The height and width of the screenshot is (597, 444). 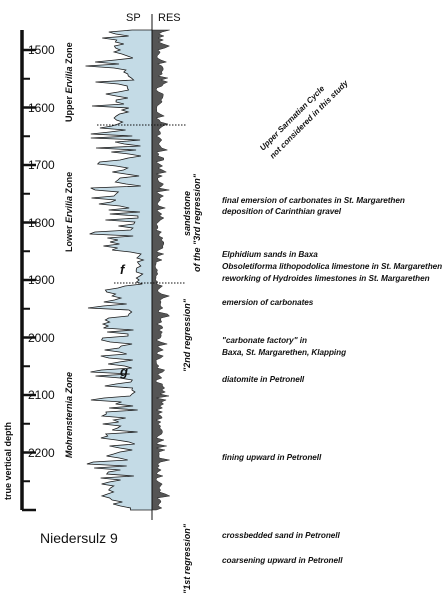 I want to click on note-coarsening-upward: coarsening upward in Petronell, so click(x=282, y=560).